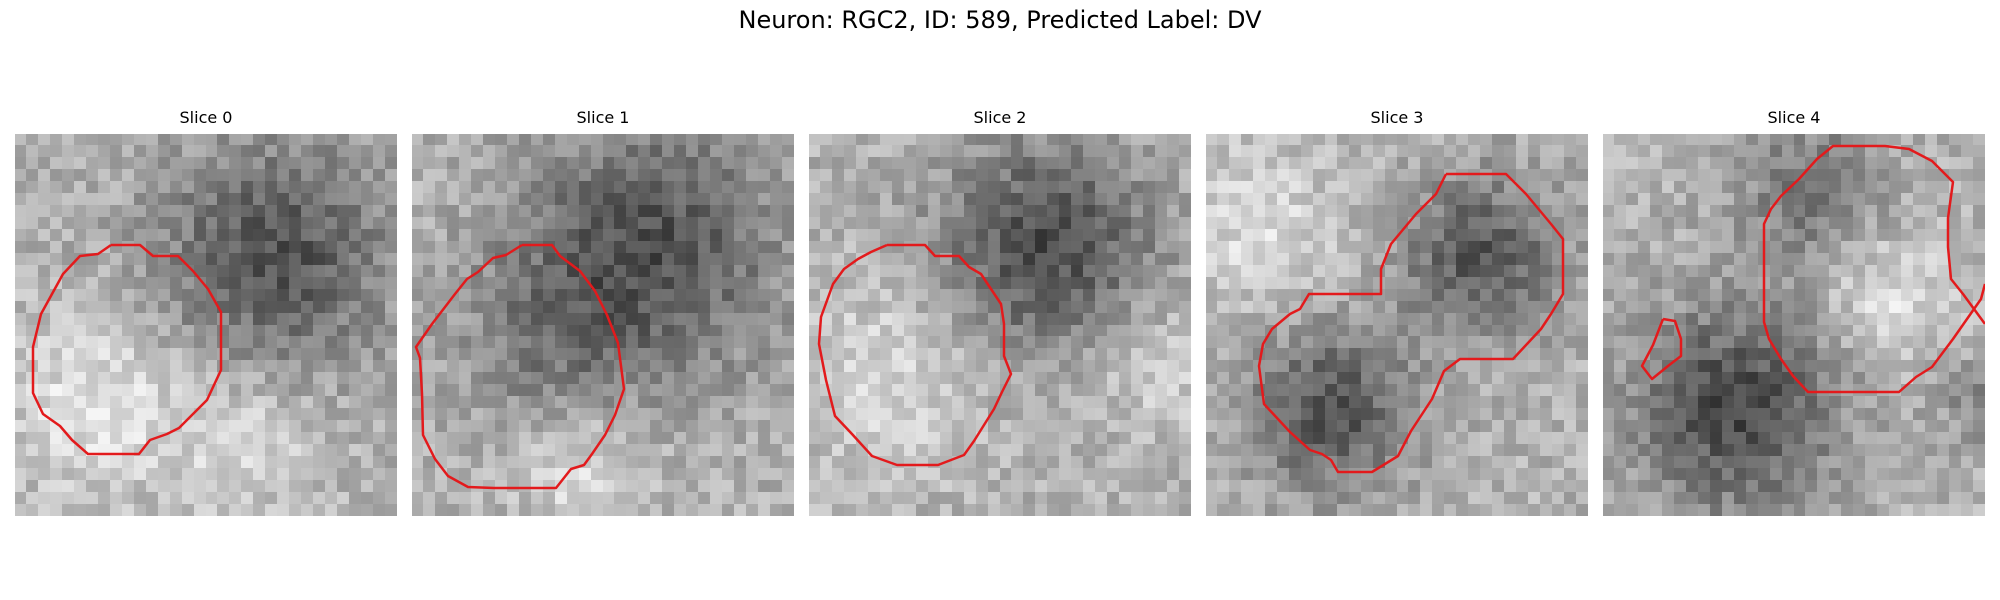 The width and height of the screenshot is (2000, 600). Describe the element at coordinates (1397, 117) in the screenshot. I see `slice-title: Slice 3` at that location.